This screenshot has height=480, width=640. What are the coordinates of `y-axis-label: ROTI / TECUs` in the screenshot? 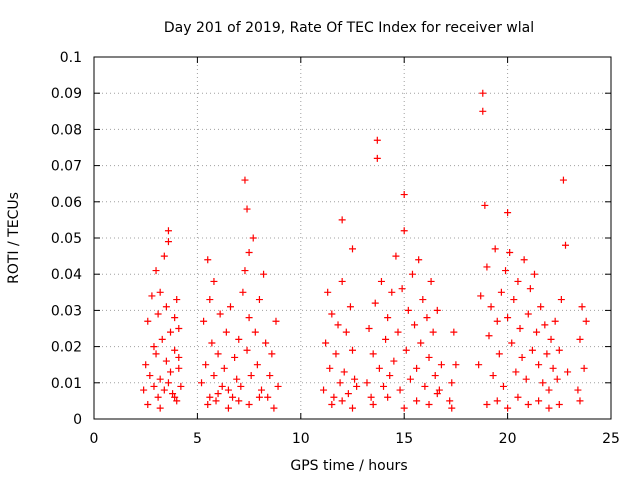 It's located at (14, 238).